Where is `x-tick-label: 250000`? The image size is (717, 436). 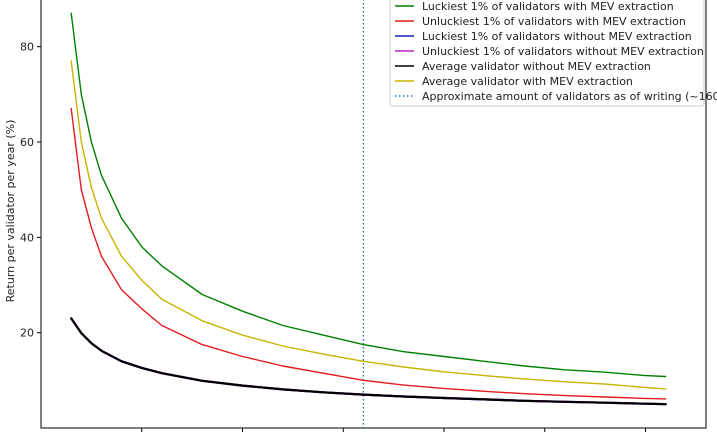 x-tick-label: 250000 is located at coordinates (545, 435).